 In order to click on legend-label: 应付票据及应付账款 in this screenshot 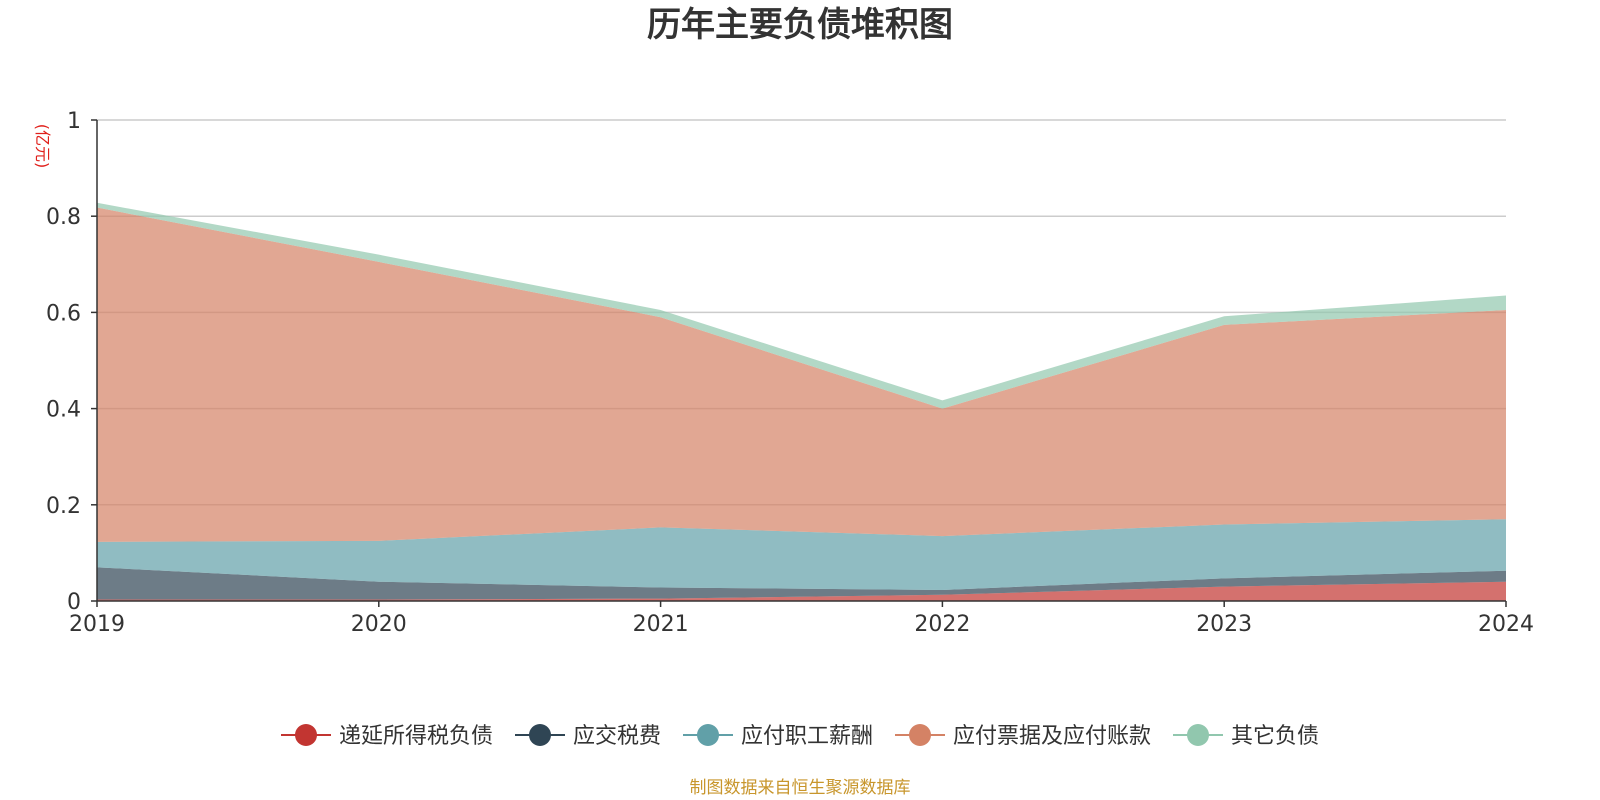, I will do `click(1052, 736)`.